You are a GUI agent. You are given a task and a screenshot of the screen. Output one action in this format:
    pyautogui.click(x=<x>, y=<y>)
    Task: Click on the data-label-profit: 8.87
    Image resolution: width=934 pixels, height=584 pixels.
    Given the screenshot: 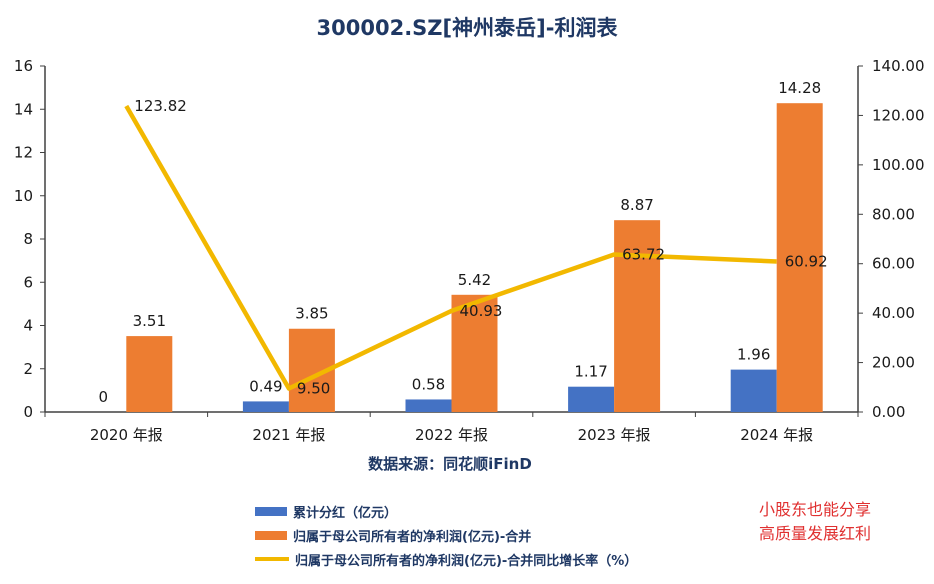 What is the action you would take?
    pyautogui.click(x=636, y=205)
    